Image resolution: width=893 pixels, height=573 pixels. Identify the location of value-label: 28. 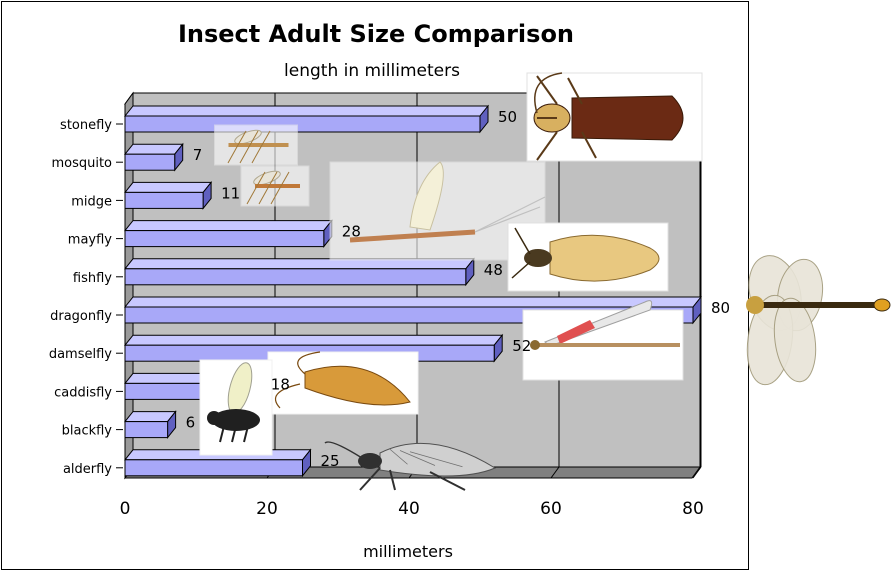
(351, 232).